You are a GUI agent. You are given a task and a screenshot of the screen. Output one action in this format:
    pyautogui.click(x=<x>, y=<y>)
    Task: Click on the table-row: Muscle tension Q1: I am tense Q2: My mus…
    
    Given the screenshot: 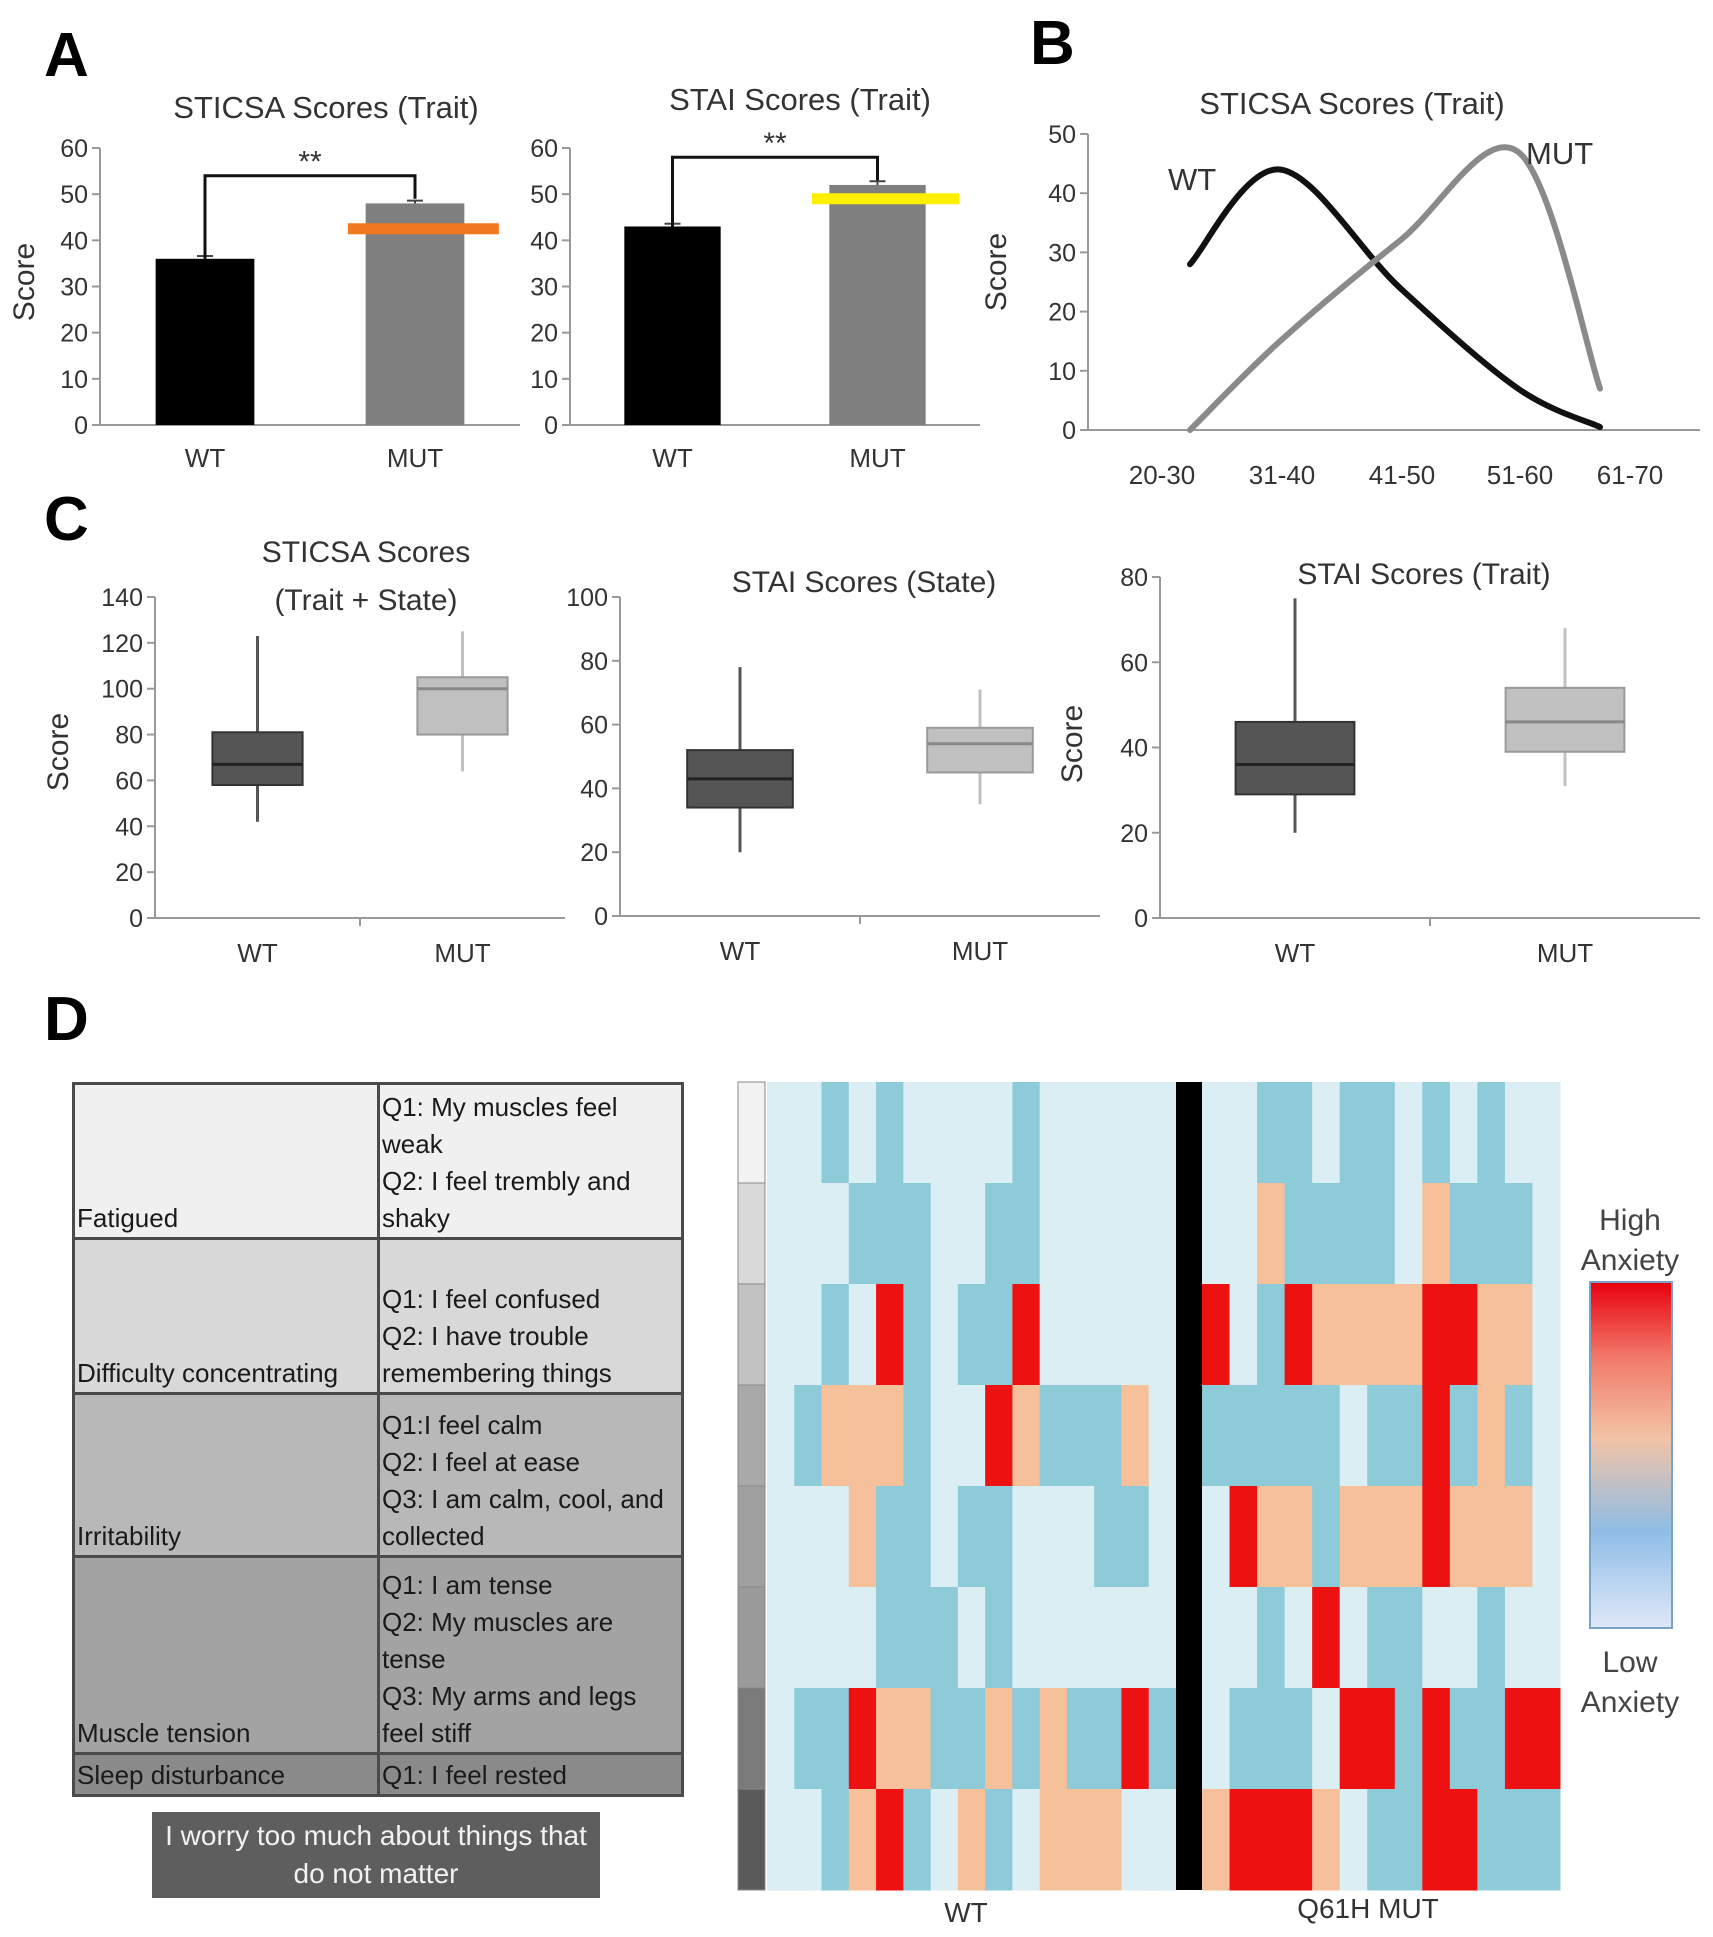 What is the action you would take?
    pyautogui.click(x=378, y=1655)
    